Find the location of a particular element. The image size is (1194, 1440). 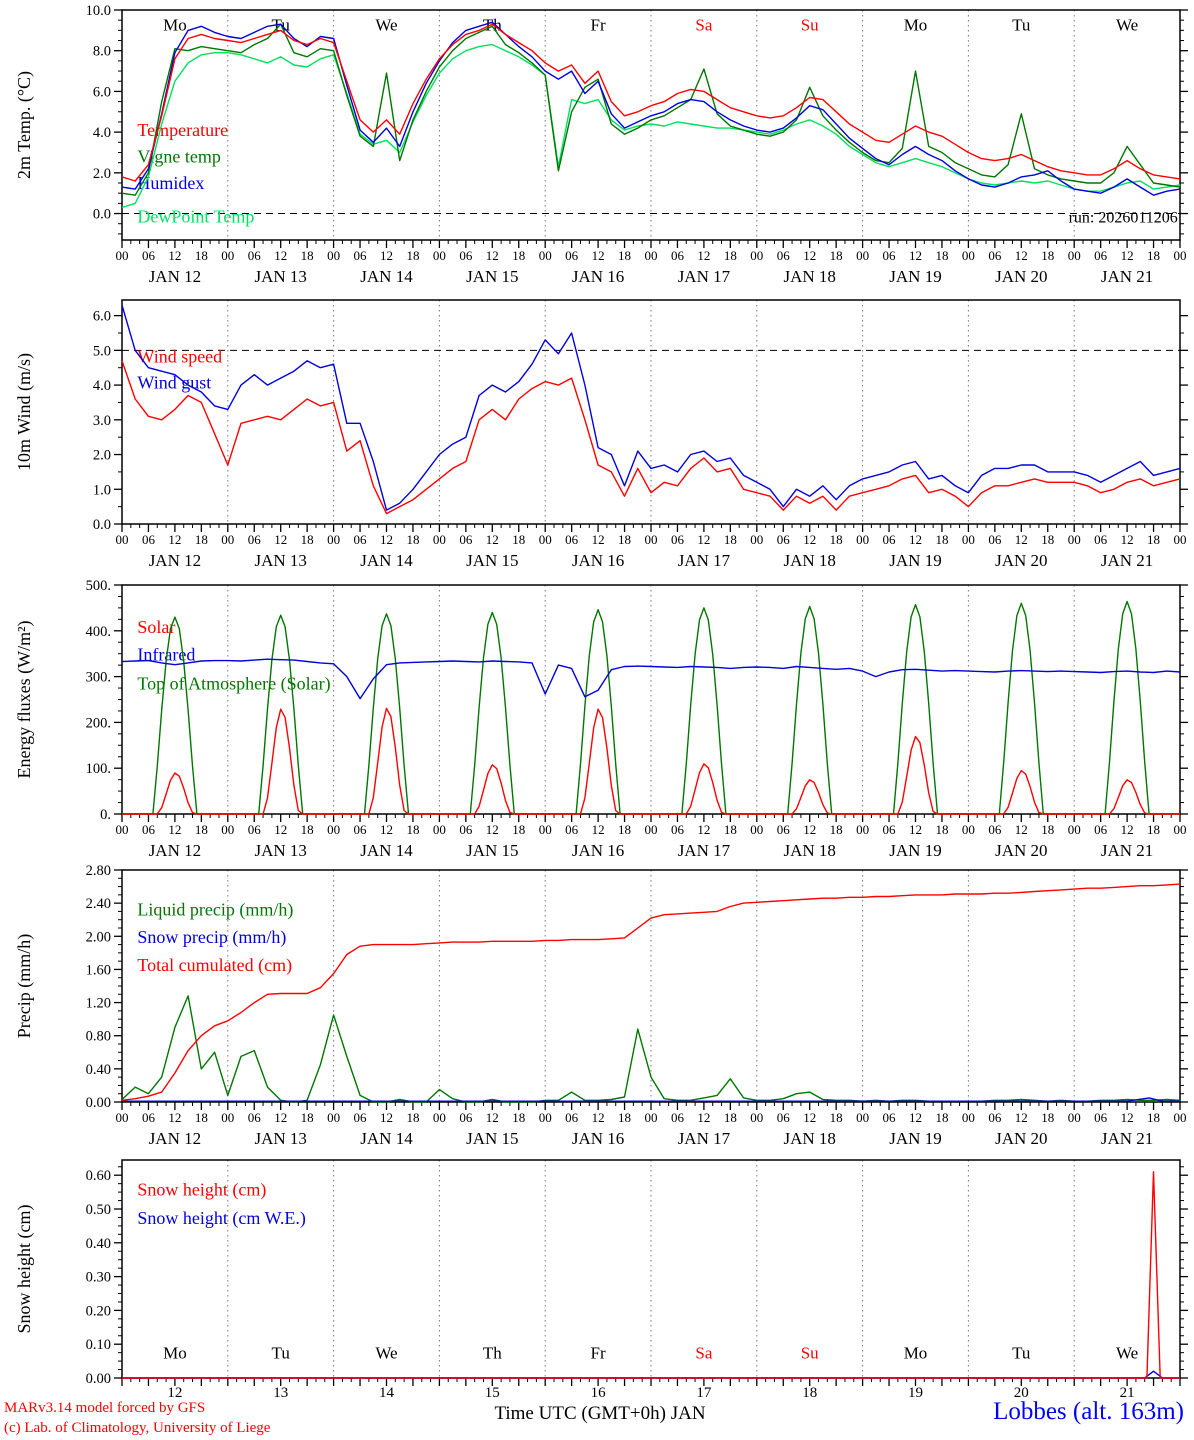

y-tick-label: 0.00 is located at coordinates (98, 1103).